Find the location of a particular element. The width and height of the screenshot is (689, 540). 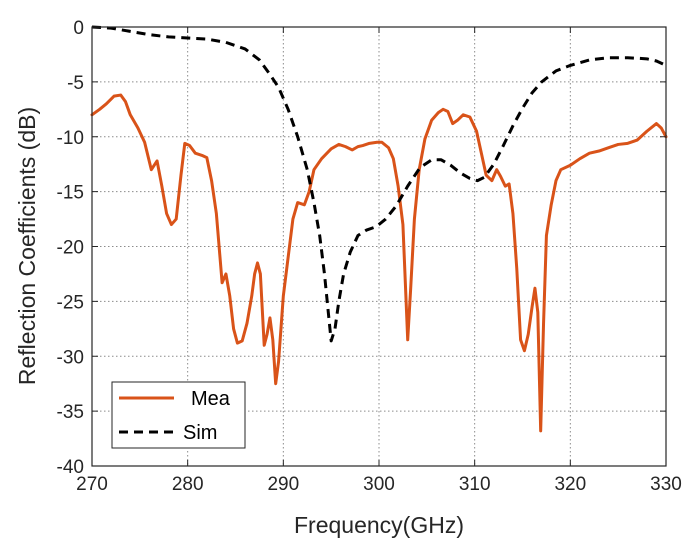

x-tick-label: 290 is located at coordinates (283, 484).